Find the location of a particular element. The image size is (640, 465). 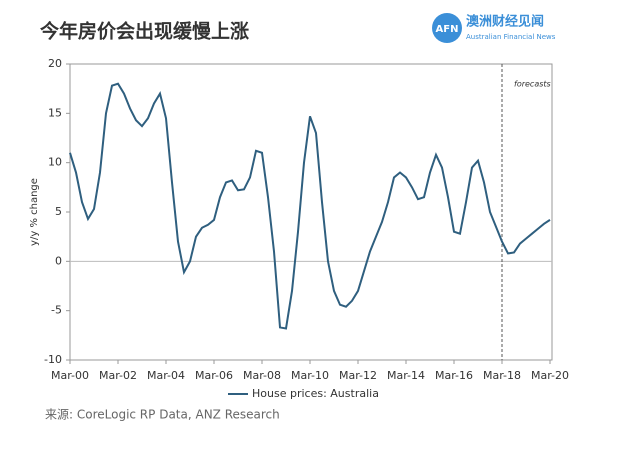

x-tick-label: Mar-18 is located at coordinates (502, 375).